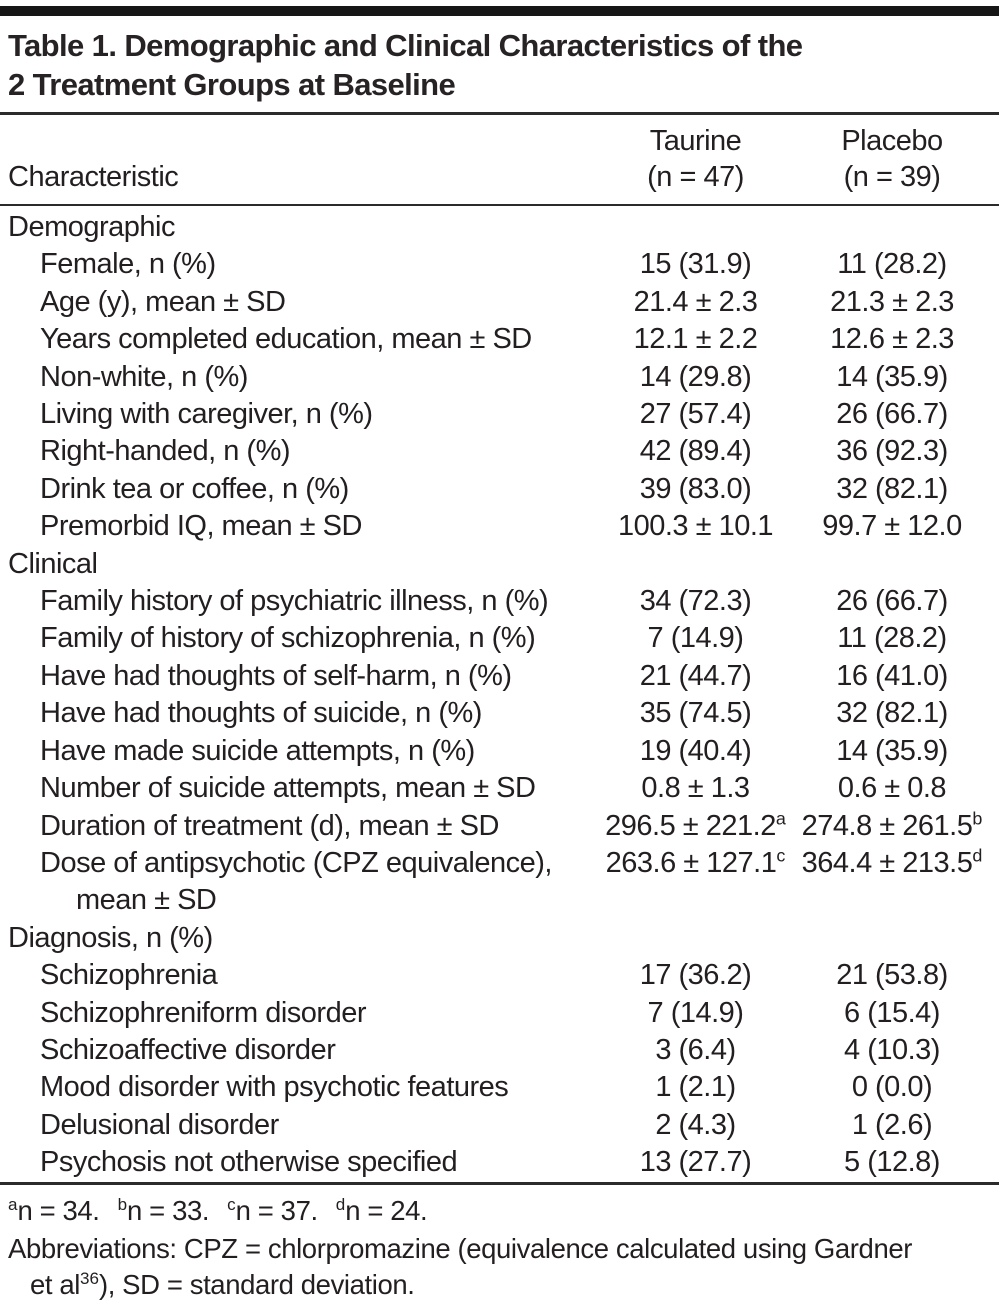 The image size is (999, 1306). I want to click on title-rule, so click(499, 113).